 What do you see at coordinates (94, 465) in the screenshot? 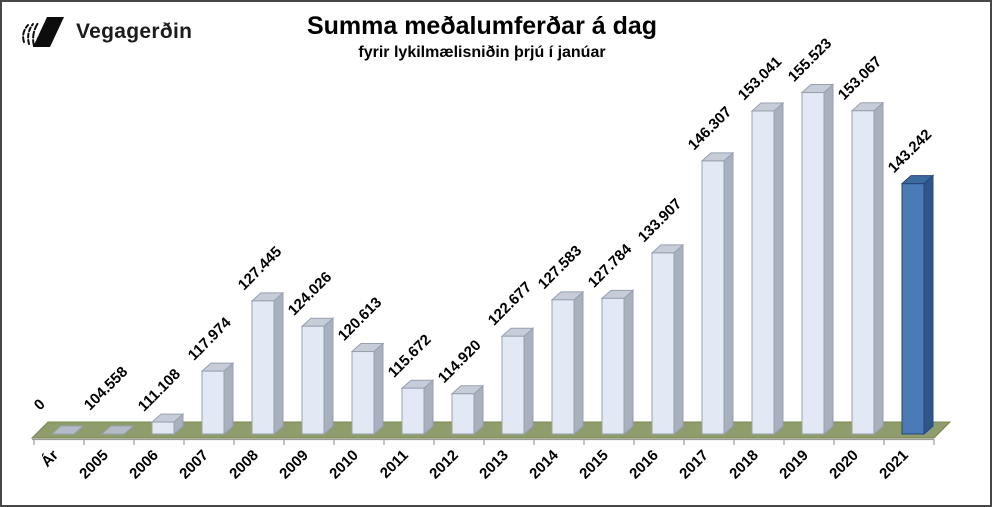
I see `x-axis-label-2005: 2005` at bounding box center [94, 465].